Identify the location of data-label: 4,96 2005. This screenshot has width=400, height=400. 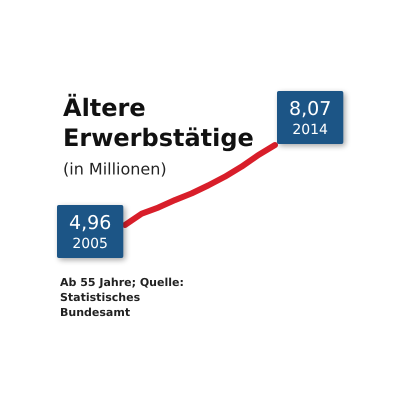
(90, 232).